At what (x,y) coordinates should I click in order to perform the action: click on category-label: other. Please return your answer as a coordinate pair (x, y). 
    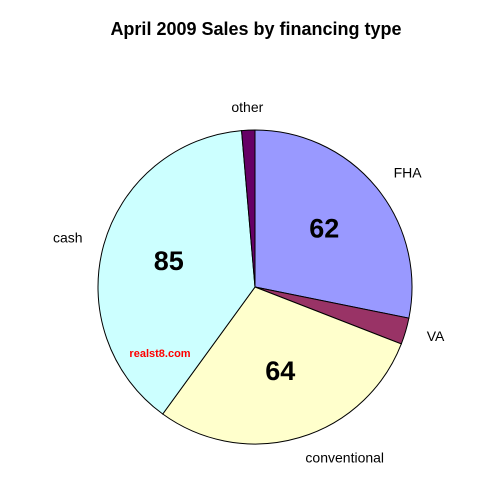
    Looking at the image, I should click on (247, 107).